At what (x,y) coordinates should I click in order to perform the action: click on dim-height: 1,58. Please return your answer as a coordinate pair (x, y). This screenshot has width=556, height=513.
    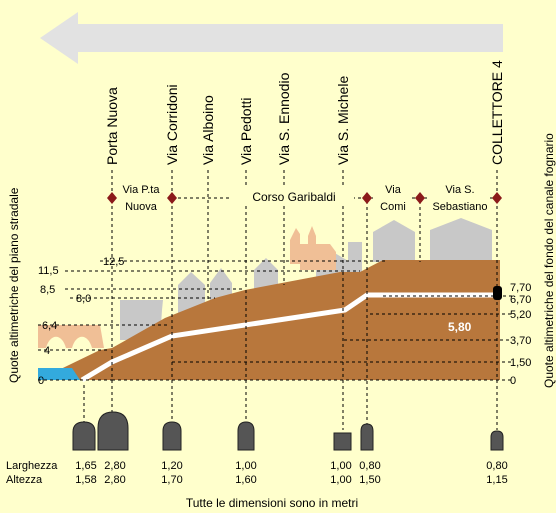
    Looking at the image, I should click on (85, 480).